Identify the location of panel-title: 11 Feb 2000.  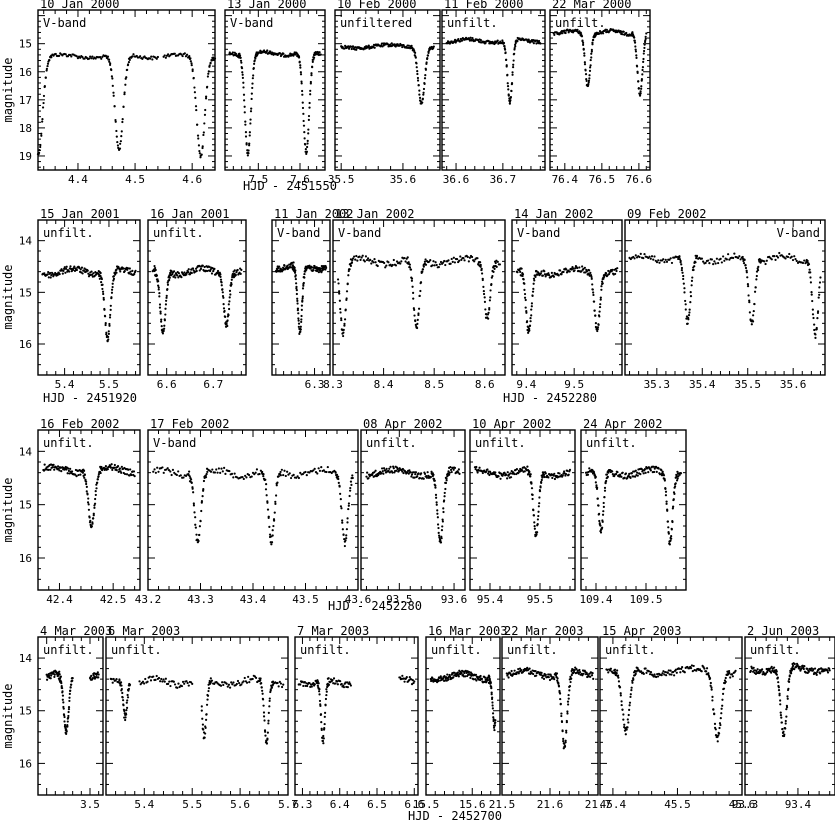
(483, 5).